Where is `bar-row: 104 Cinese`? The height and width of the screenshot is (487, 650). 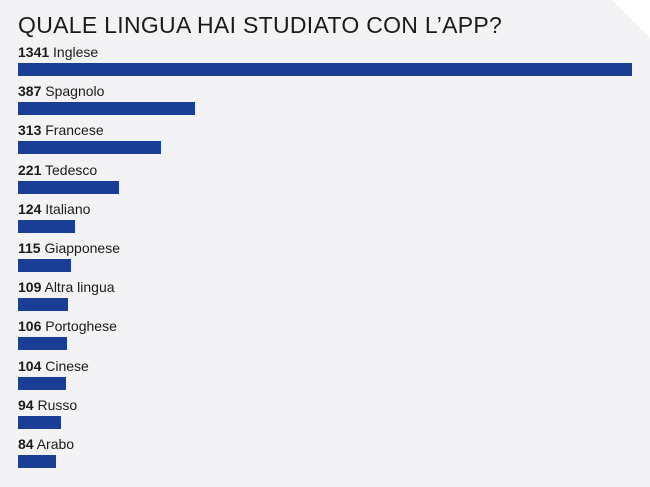 bar-row: 104 Cinese is located at coordinates (326, 376).